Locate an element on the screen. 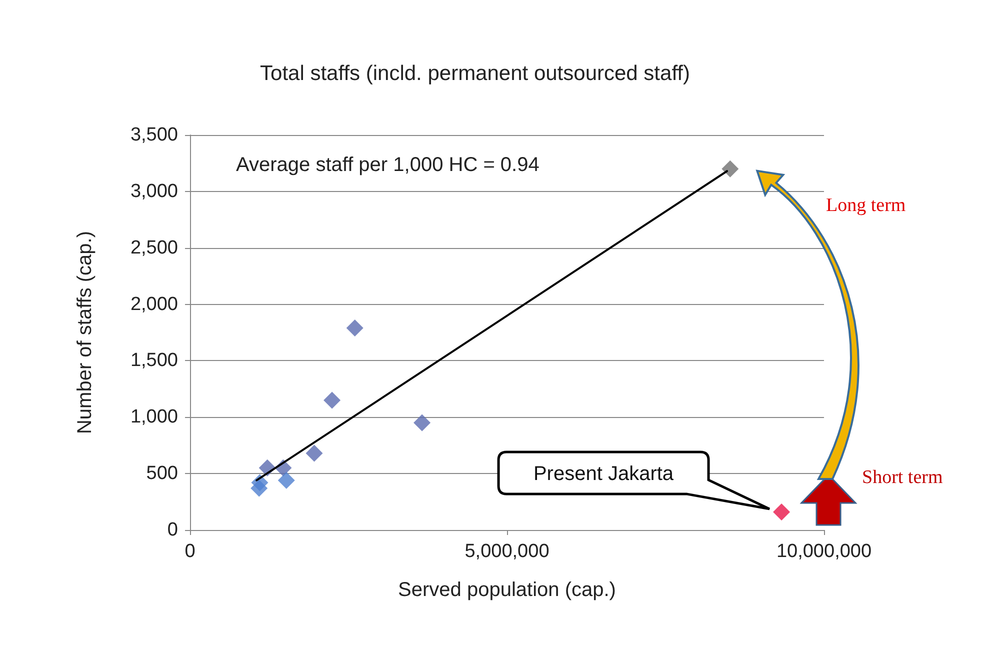  x-axis-title: Served population (cap.) is located at coordinates (507, 590).